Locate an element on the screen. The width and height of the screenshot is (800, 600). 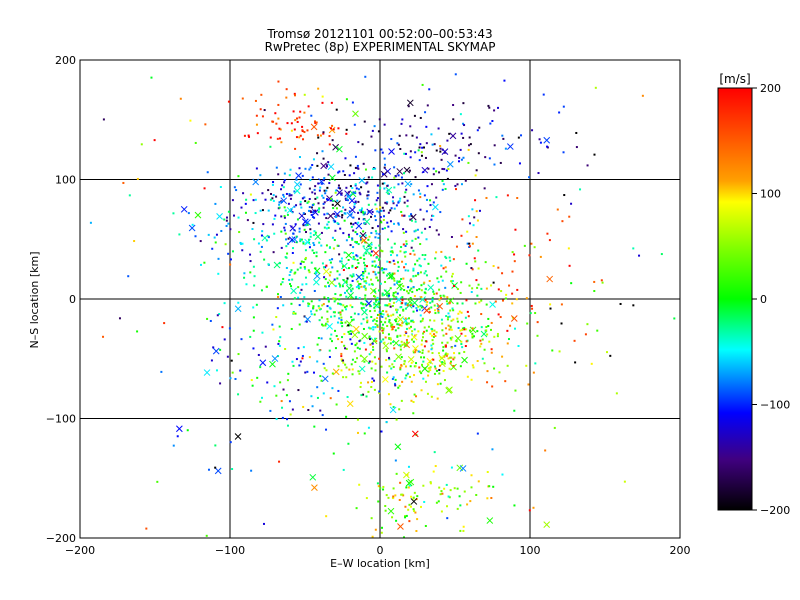
x-tick-label: 0 is located at coordinates (380, 550).